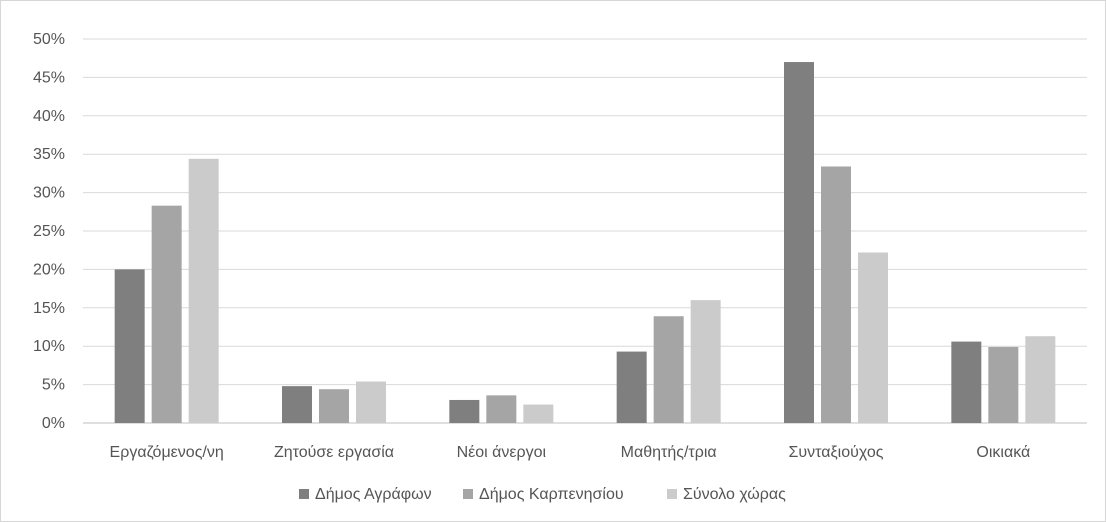  What do you see at coordinates (49, 346) in the screenshot?
I see `y-tick-label: 10%` at bounding box center [49, 346].